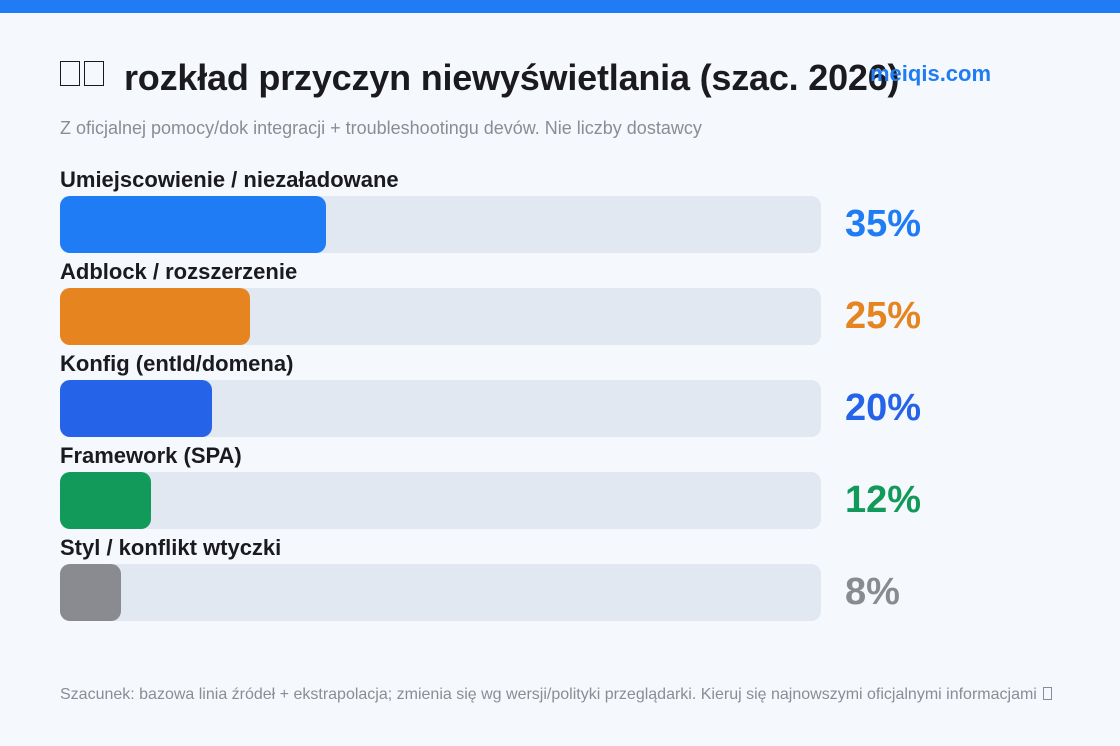 The width and height of the screenshot is (1120, 746). What do you see at coordinates (229, 179) in the screenshot?
I see `bar-label: Umiejscowienie / niezaładowane` at bounding box center [229, 179].